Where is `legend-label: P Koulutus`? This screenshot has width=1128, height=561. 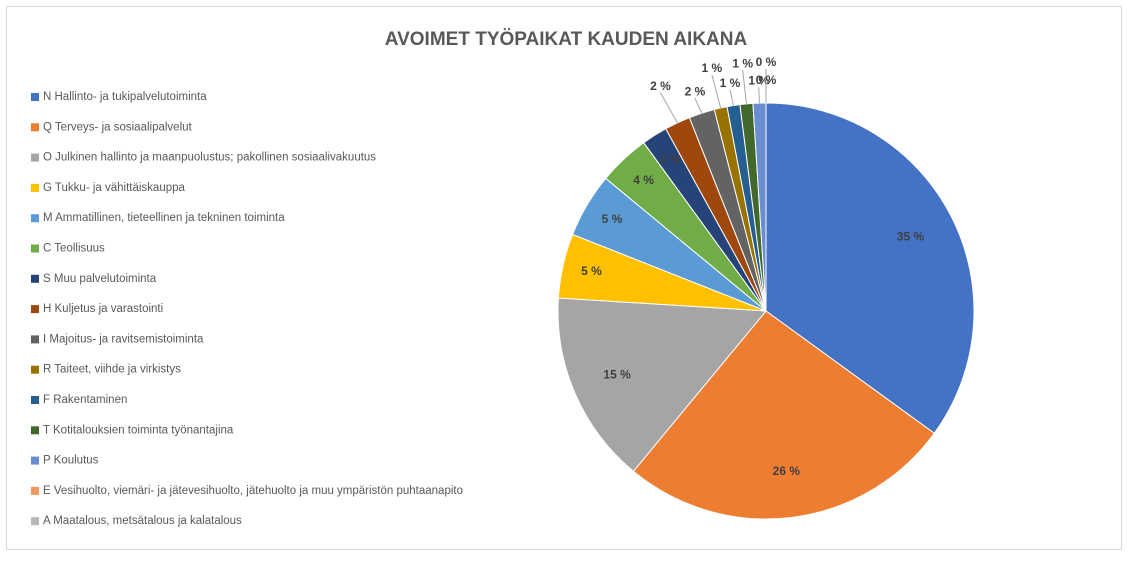 legend-label: P Koulutus is located at coordinates (71, 461).